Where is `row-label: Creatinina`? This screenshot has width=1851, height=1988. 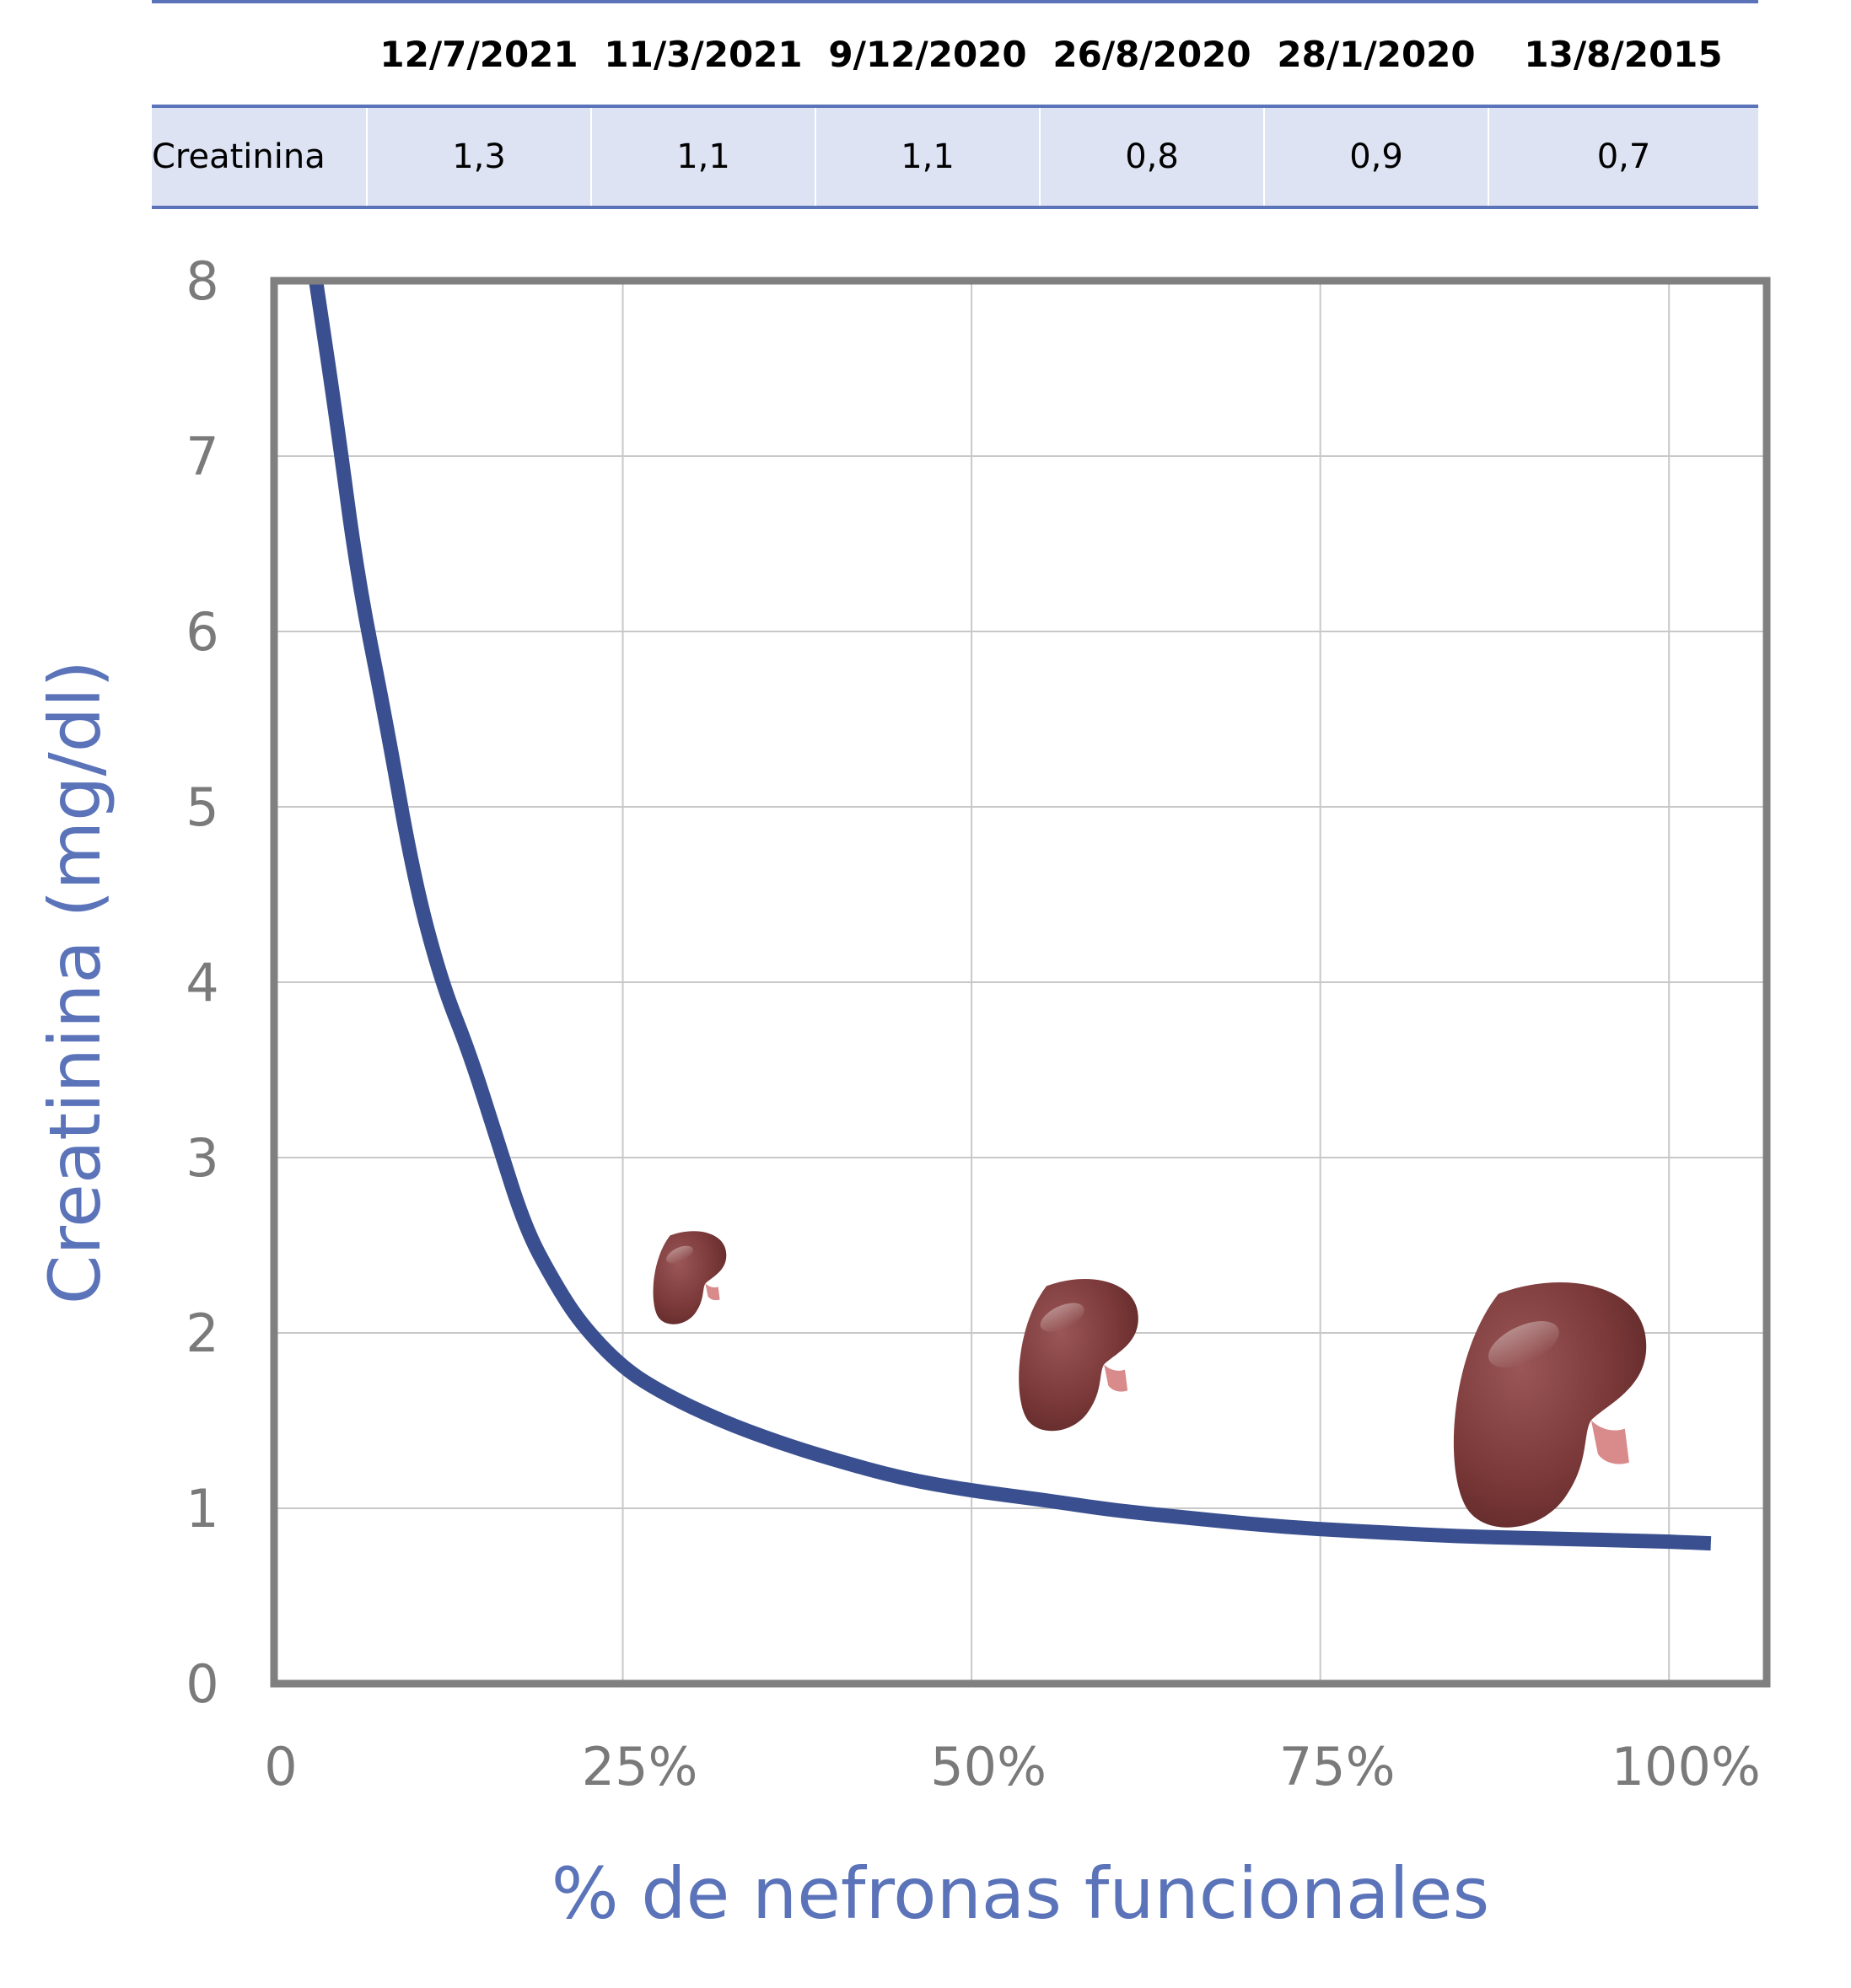
row-label: Creatinina is located at coordinates (259, 157).